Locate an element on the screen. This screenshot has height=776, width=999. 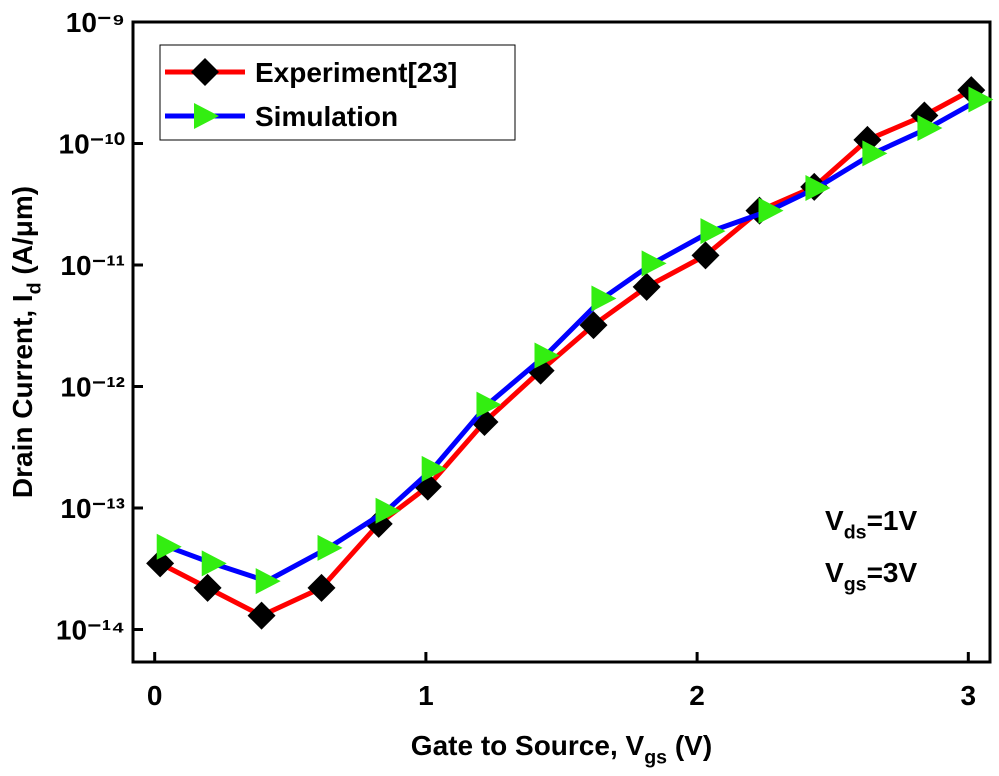
annotation-part: gs is located at coordinates (855, 584).